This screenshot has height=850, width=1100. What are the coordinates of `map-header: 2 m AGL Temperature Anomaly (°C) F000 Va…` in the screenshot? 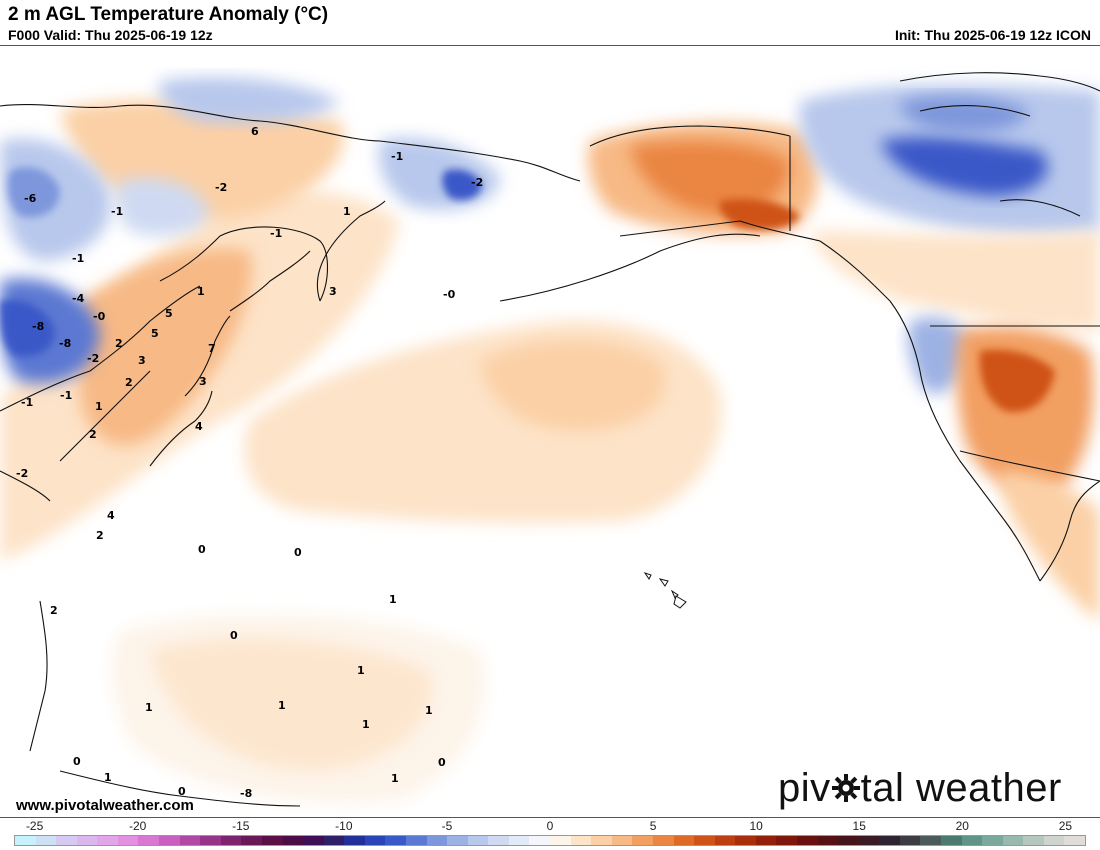 It's located at (550, 23).